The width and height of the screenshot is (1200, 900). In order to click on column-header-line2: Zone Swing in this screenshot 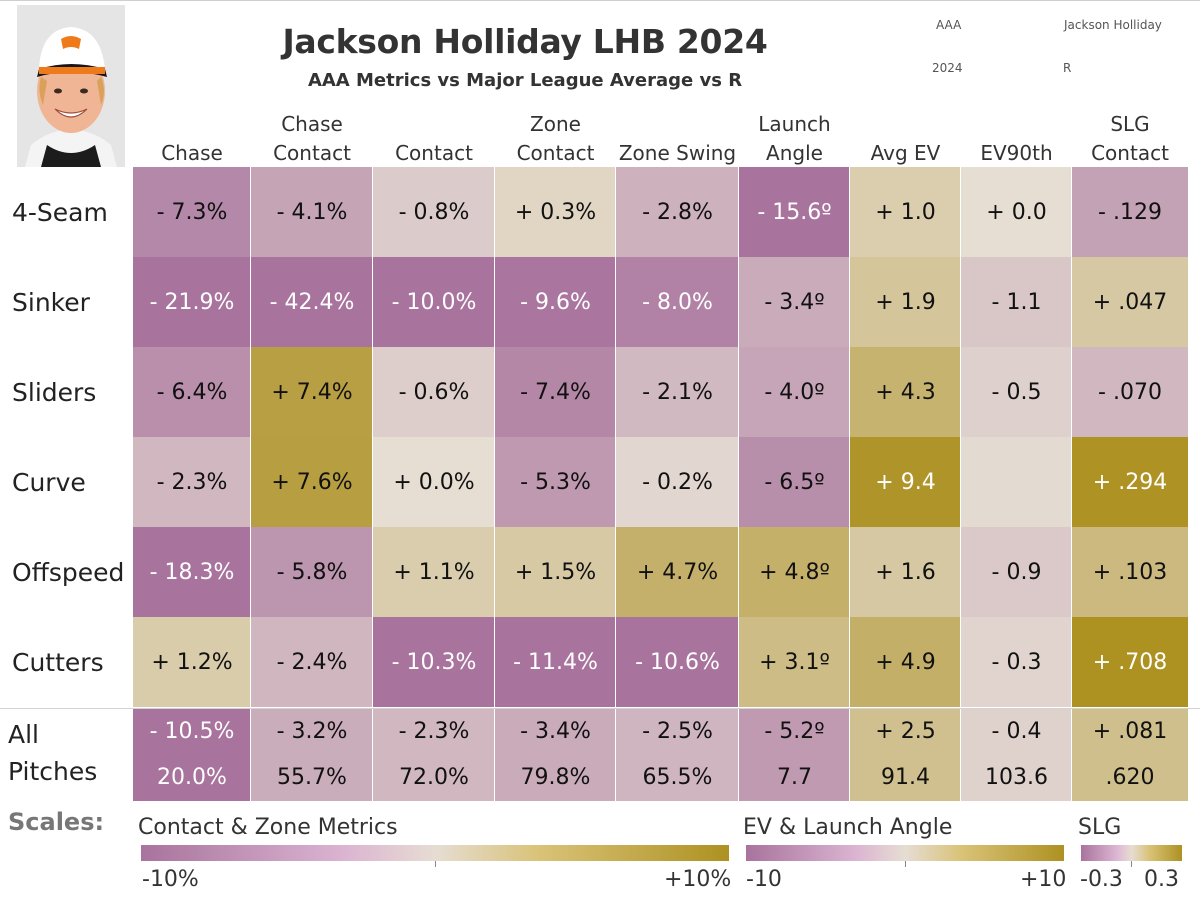, I will do `click(677, 153)`.